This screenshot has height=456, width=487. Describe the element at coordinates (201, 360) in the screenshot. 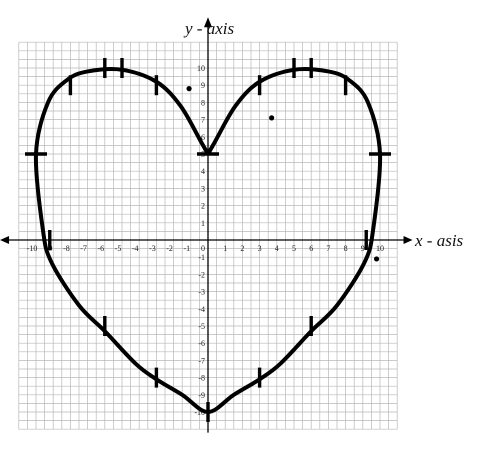

I see `y-tick-label: -7` at that location.